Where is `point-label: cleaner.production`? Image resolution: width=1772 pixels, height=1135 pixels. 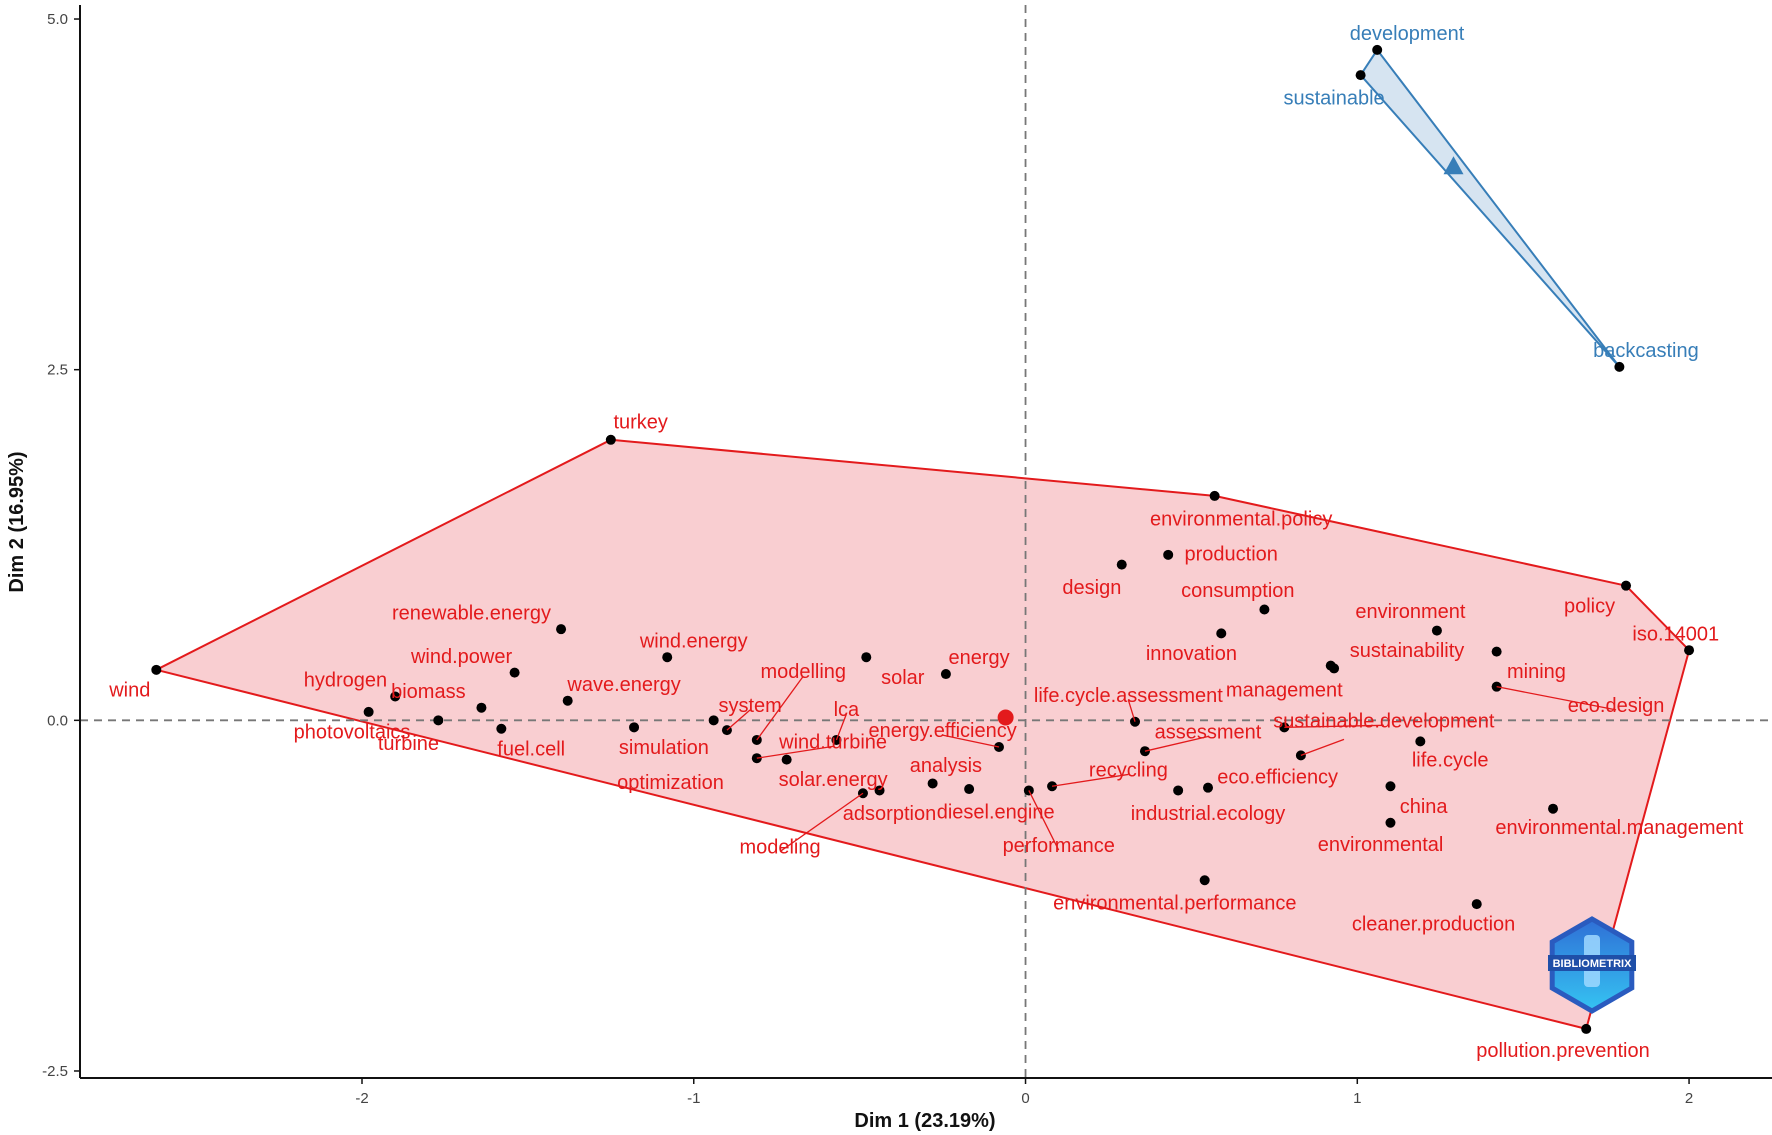 point-label: cleaner.production is located at coordinates (1433, 925).